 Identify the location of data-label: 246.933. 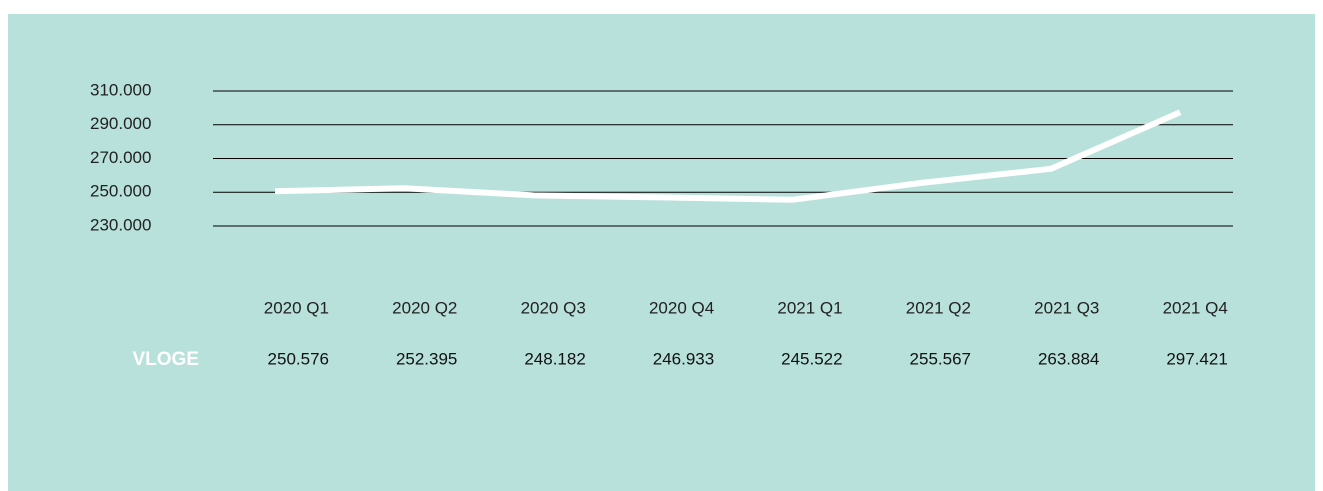
(683, 358).